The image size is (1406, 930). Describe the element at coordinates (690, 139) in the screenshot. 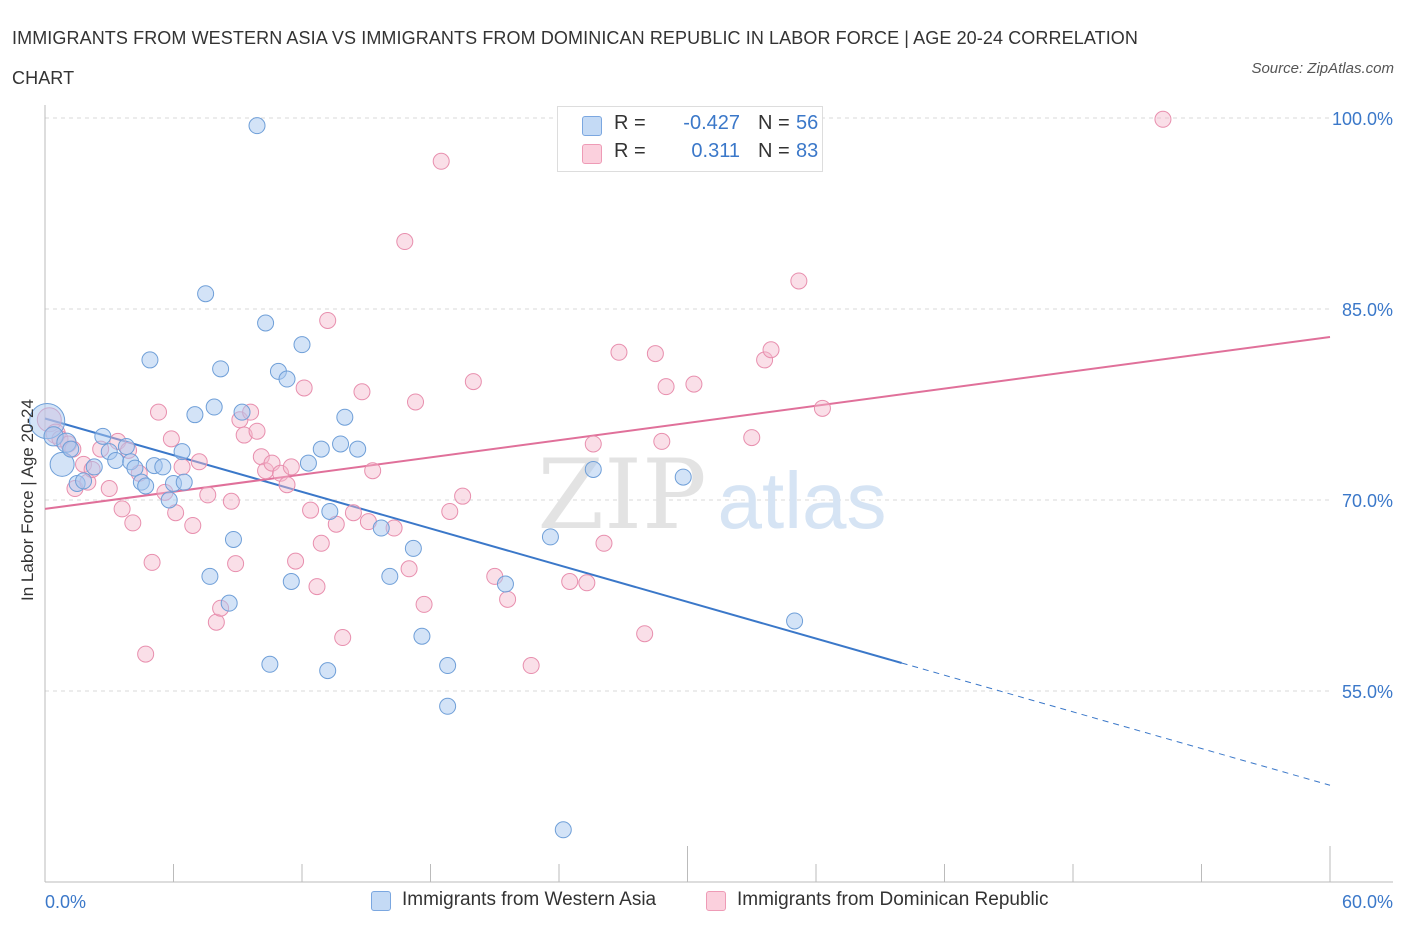

I see `correlation-legend: R = -0.427 N = 56 R = 0.311 N = 83` at that location.